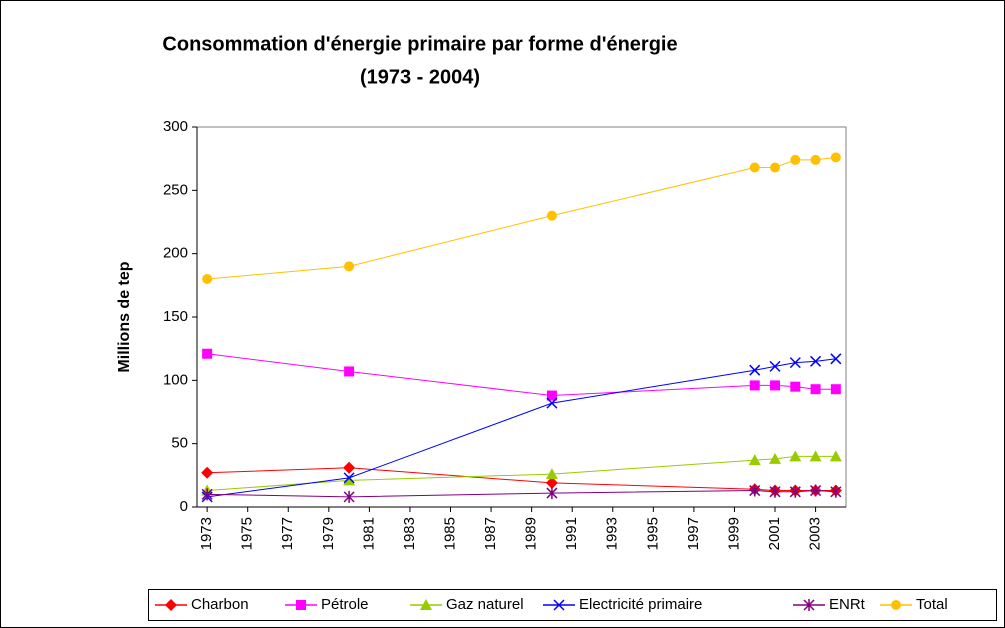 The image size is (1005, 628). Describe the element at coordinates (420, 77) in the screenshot. I see `chart-subtitle: (1973 - 2004)` at that location.